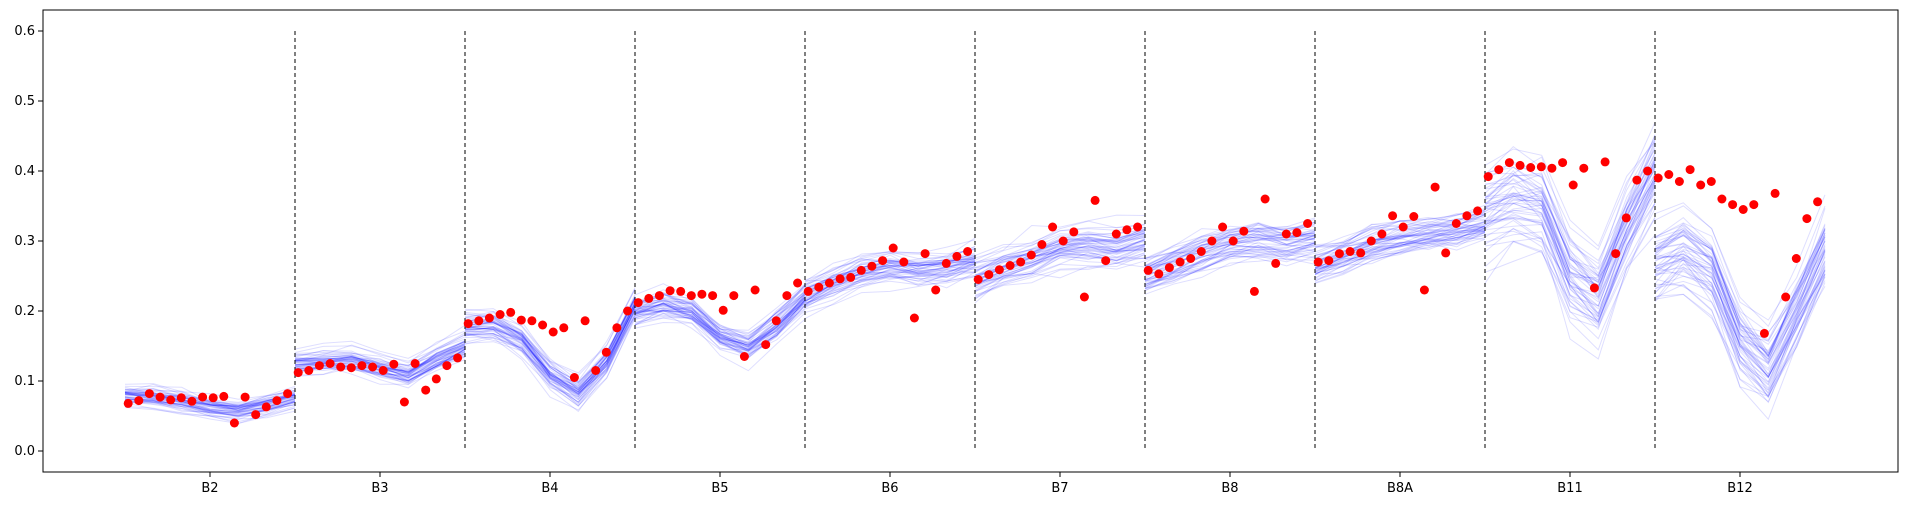  What do you see at coordinates (977, 484) in the screenshot?
I see `x-axis: B2 B3 B4 B5 B6 B7 B8 B8A B11 B12` at bounding box center [977, 484].